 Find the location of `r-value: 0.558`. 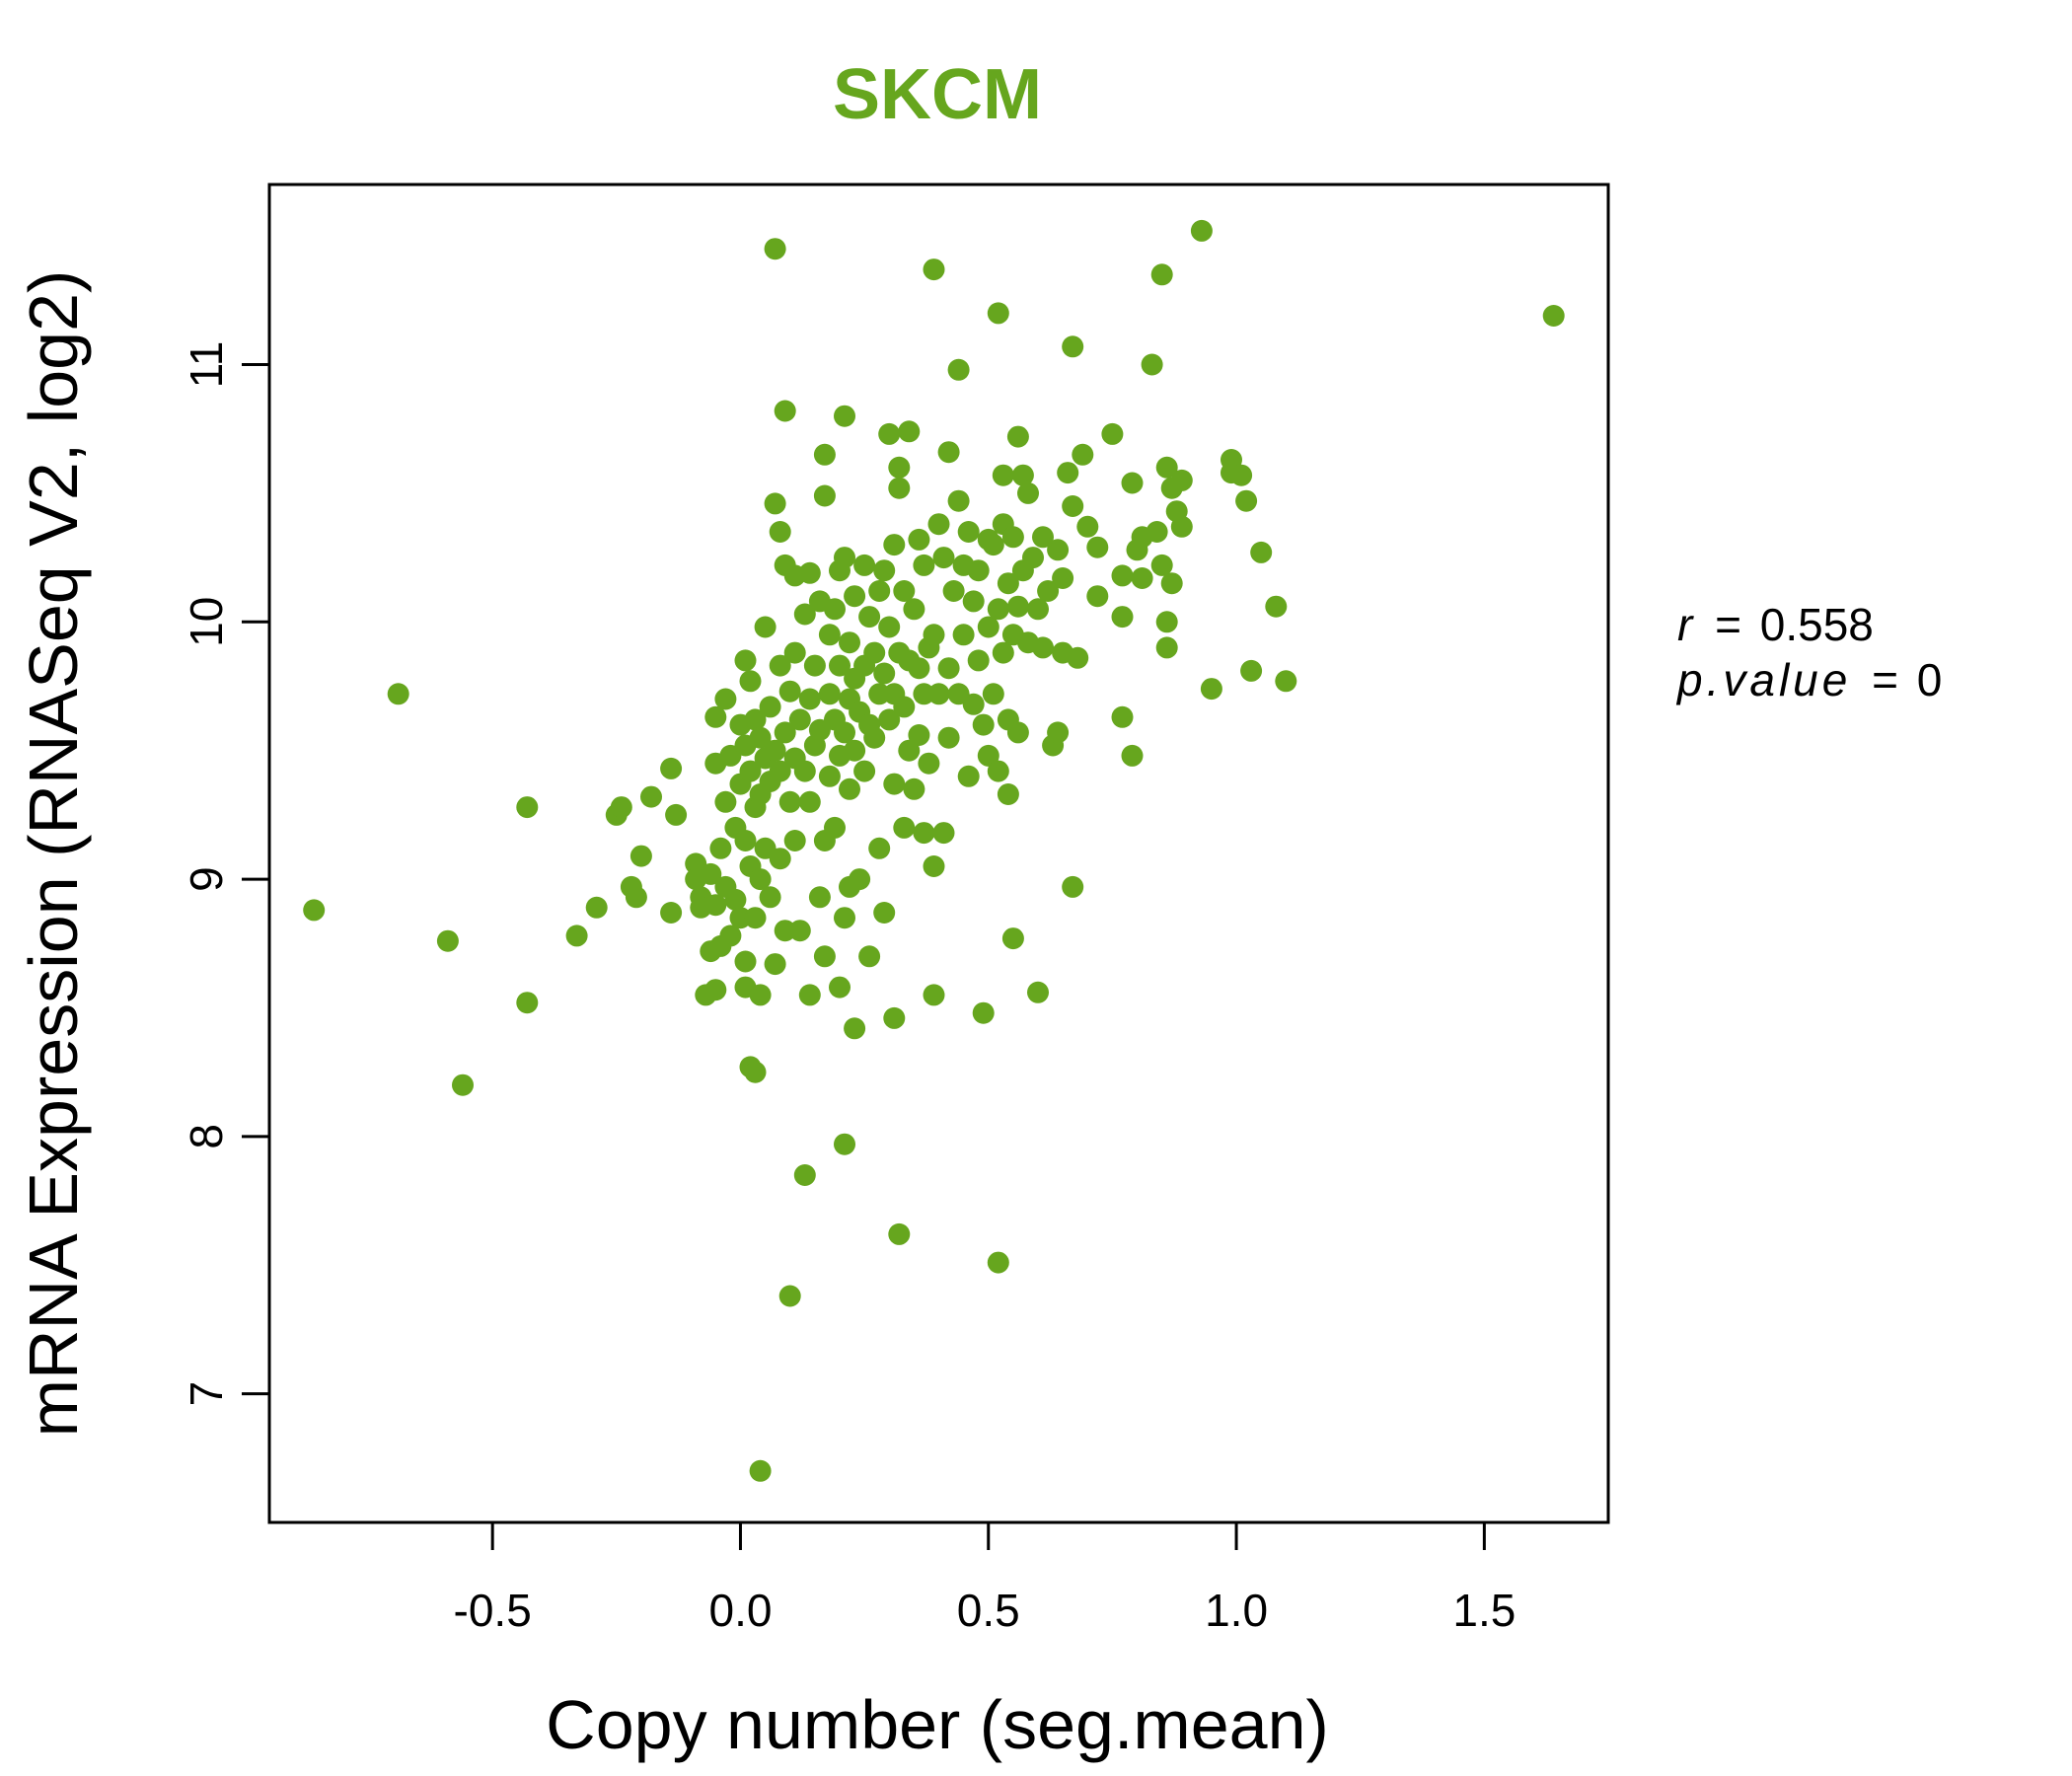

r-value: 0.558 is located at coordinates (1817, 625).